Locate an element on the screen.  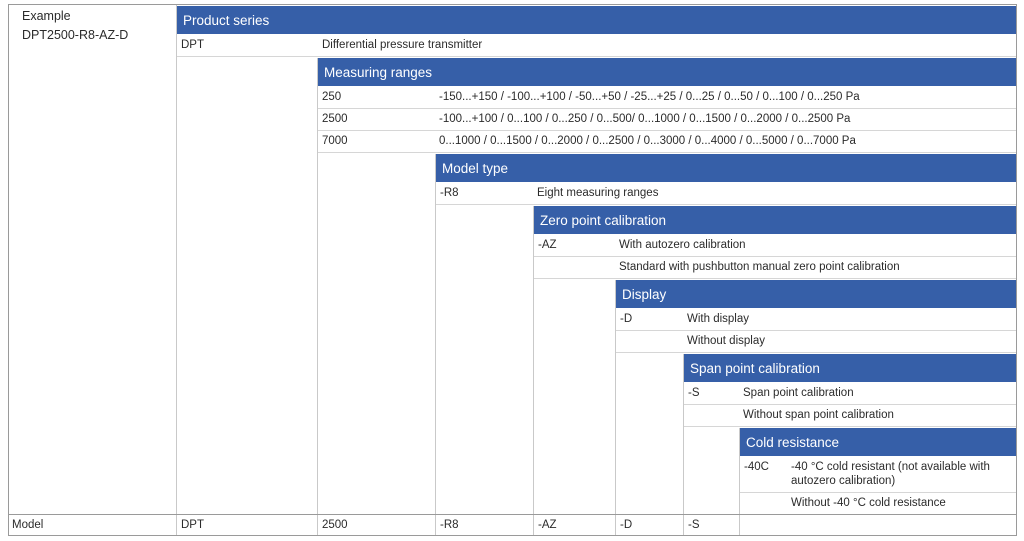
model-value-measuring-range: 2500 is located at coordinates (335, 525).